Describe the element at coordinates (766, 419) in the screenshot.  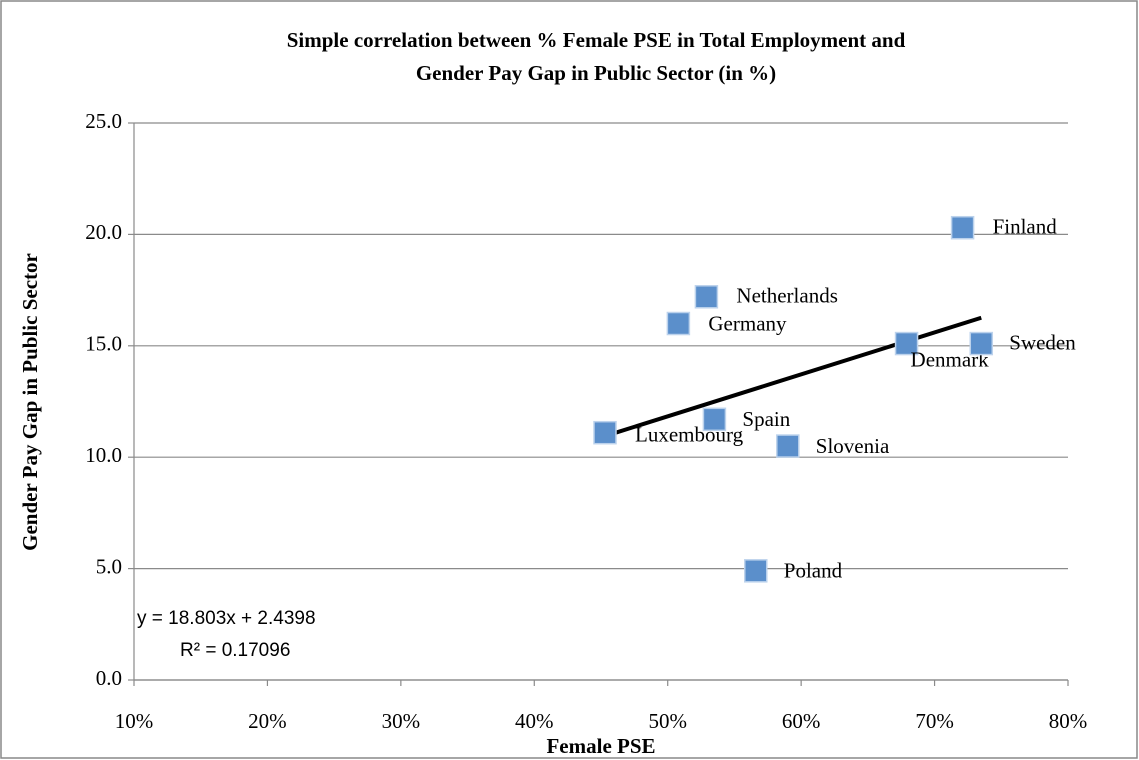
I see `point-label: Spain` at that location.